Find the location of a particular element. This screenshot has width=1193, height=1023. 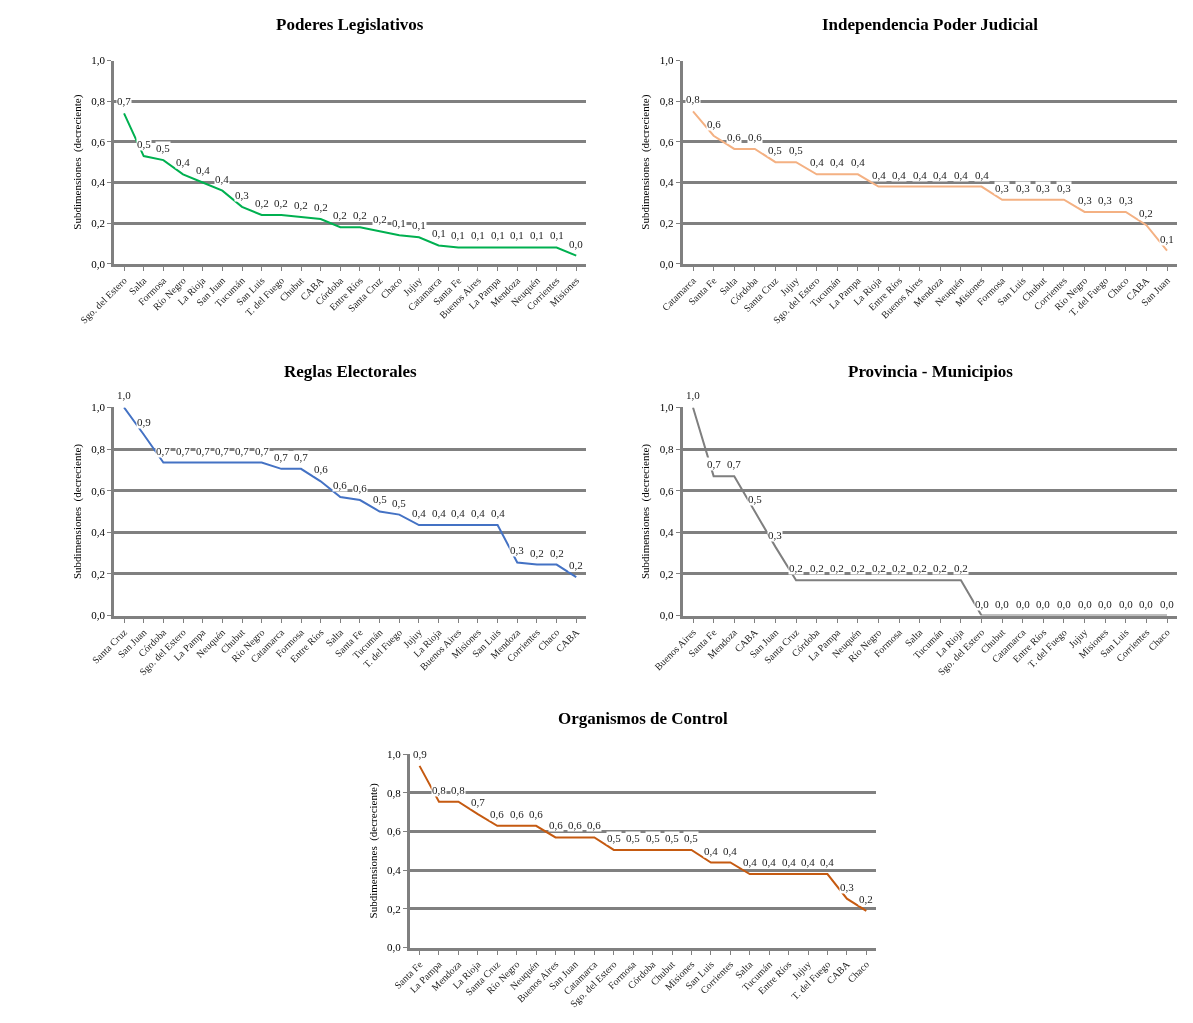

chart-title: Poderes Legislativos is located at coordinates (350, 24).